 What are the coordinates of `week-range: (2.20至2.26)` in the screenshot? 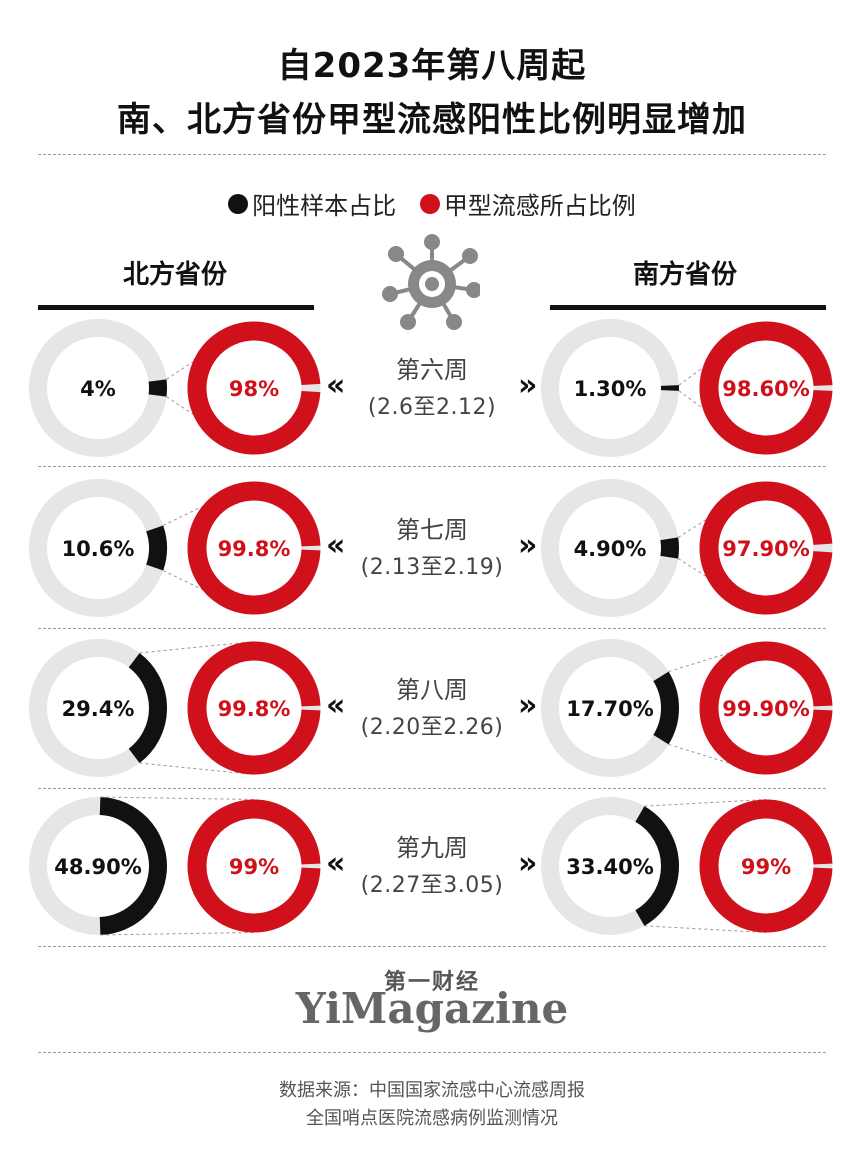 It's located at (432, 727).